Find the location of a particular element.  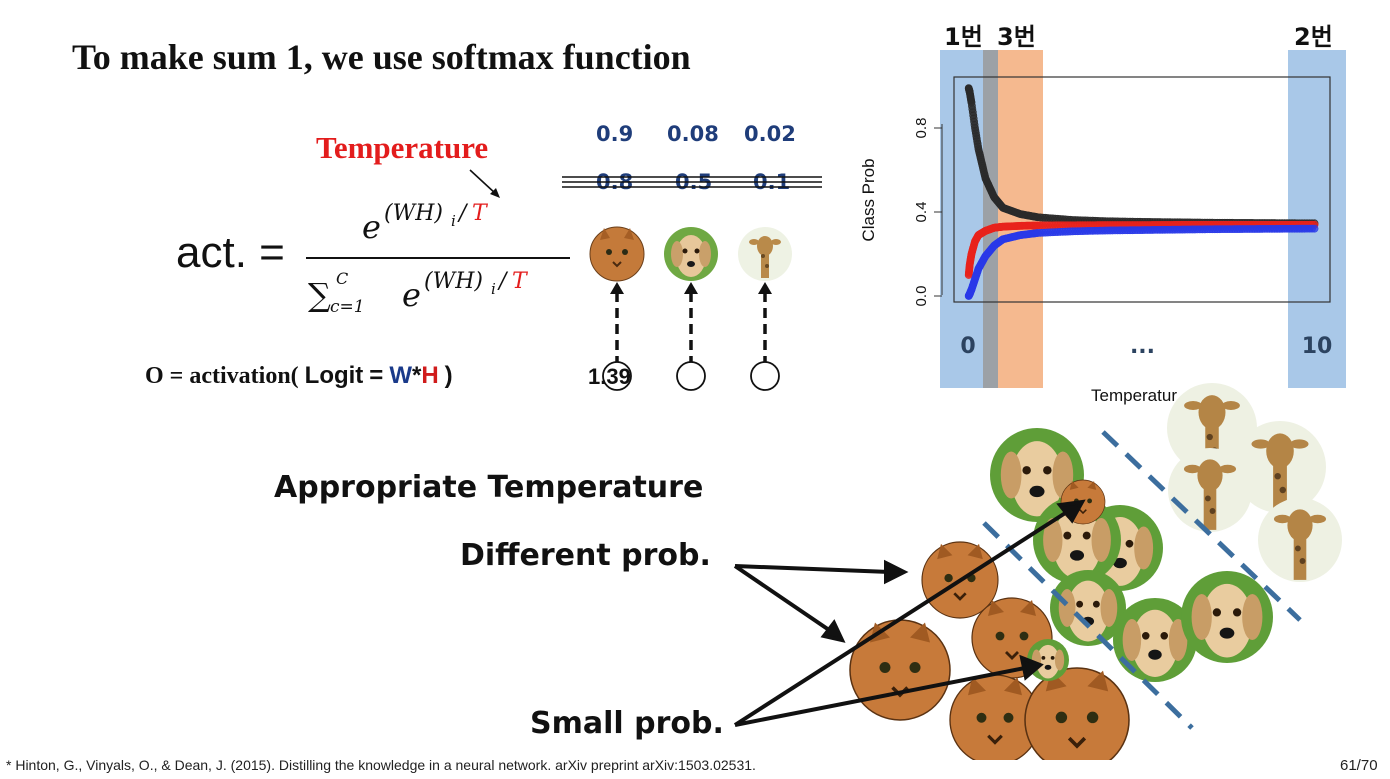

output-equation: O = activation( Logit = W*H ) is located at coordinates (299, 376).